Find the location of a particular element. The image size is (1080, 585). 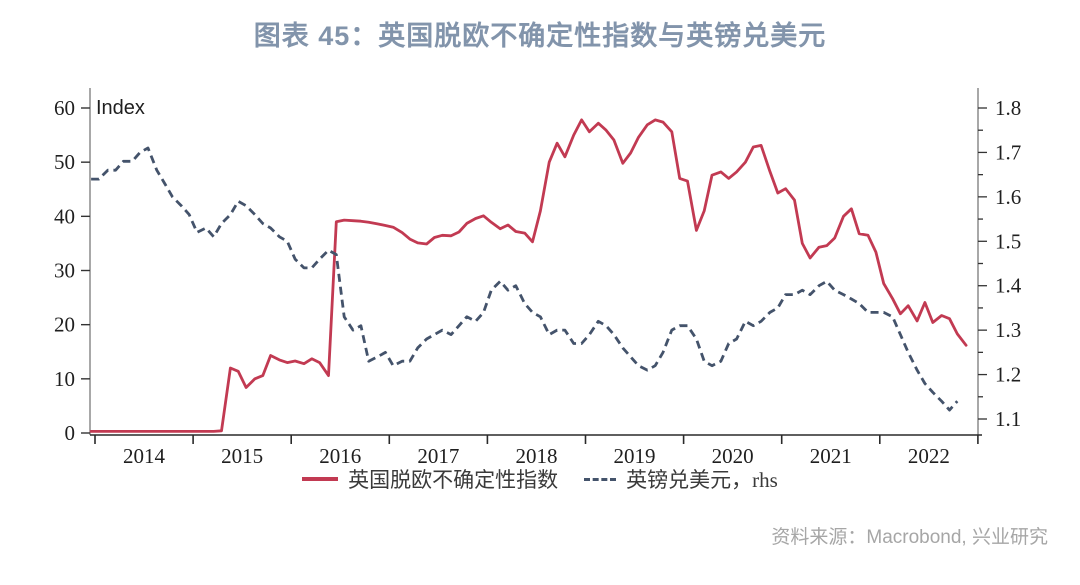

y-axis-left: 0 10 20 30 40 50 60 Index is located at coordinates (99, 270).